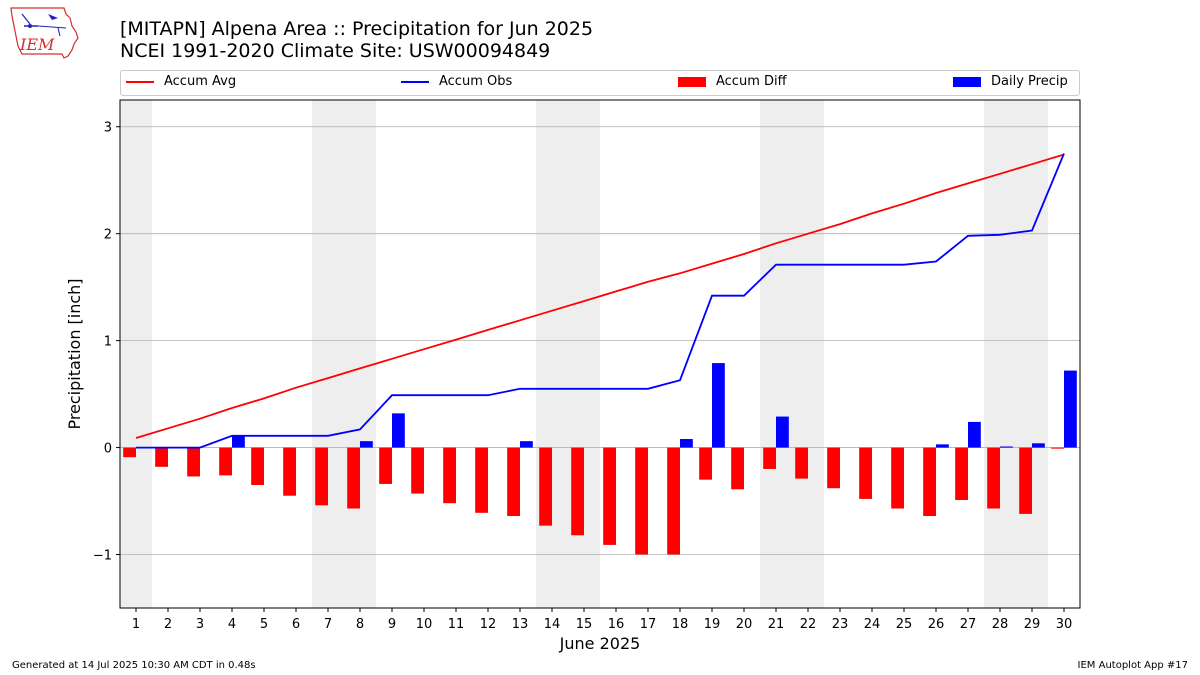 This screenshot has height=675, width=1200. Describe the element at coordinates (776, 624) in the screenshot. I see `x-tick-label-21: 21` at that location.